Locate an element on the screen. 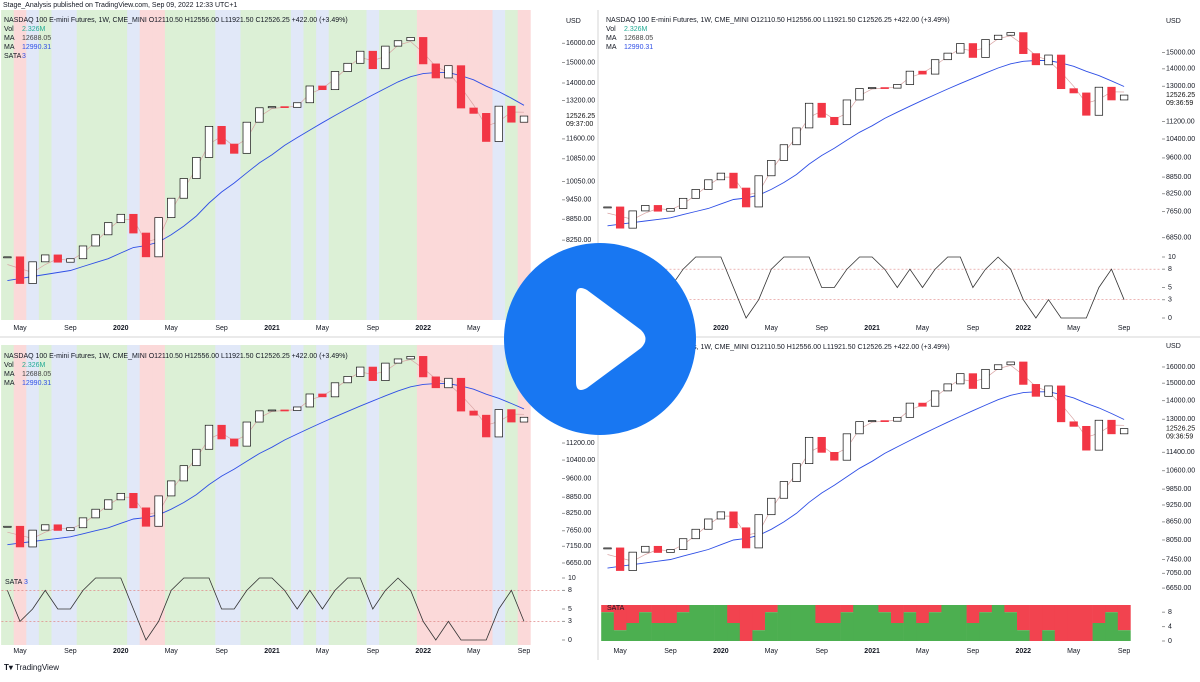 Image resolution: width=1200 pixels, height=682 pixels. y-tick-label: 10400.00 is located at coordinates (1180, 139).